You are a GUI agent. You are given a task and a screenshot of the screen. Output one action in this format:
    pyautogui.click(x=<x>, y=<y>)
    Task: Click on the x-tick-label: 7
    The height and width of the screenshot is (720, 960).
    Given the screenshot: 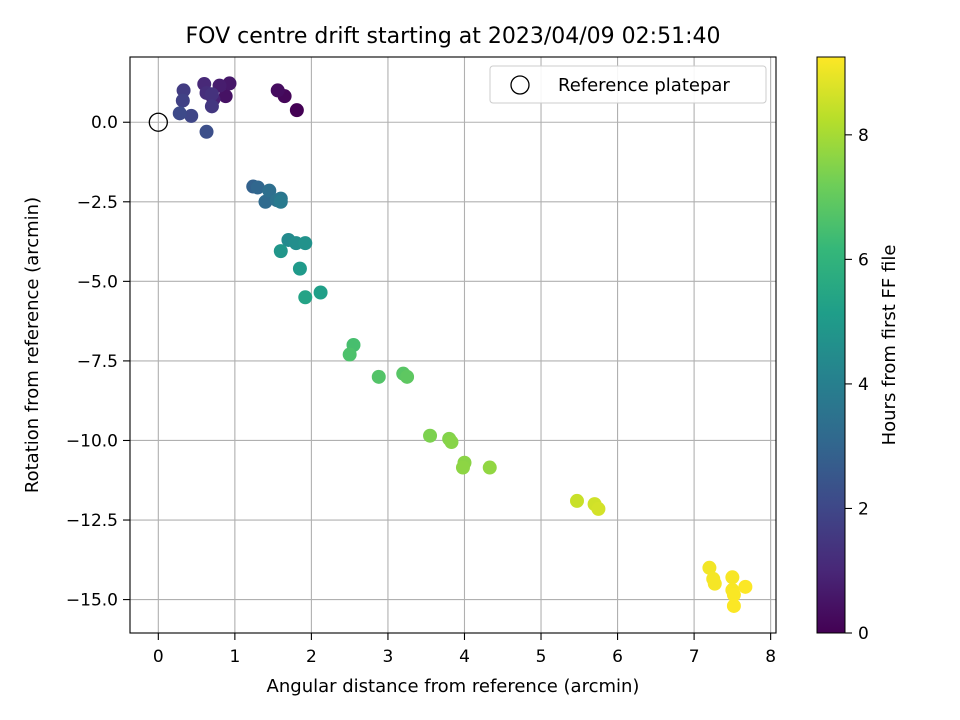 What is the action you would take?
    pyautogui.click(x=694, y=657)
    